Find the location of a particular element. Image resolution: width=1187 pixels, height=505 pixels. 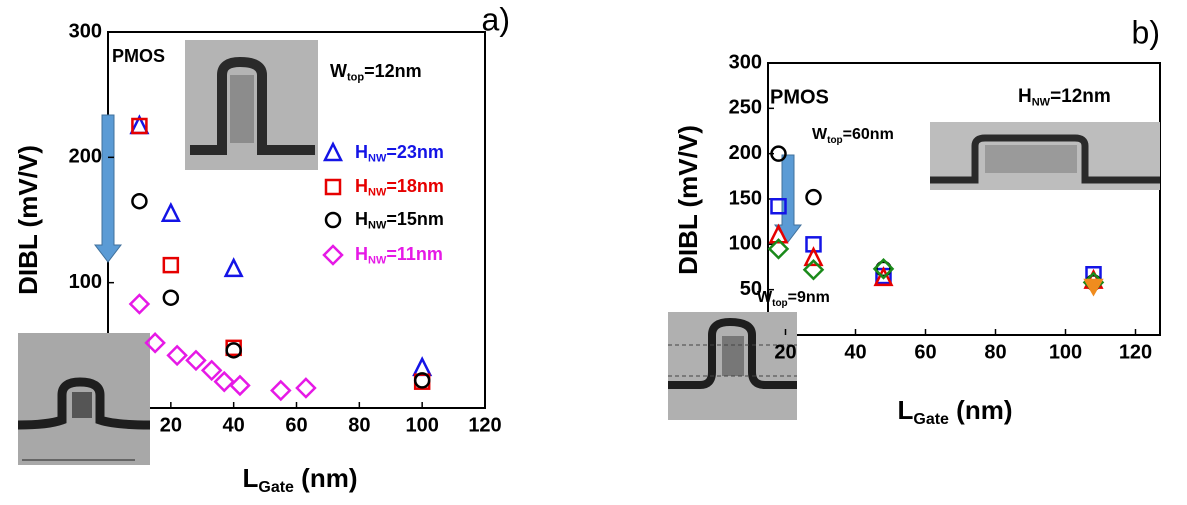

y-tick-label: 250 is located at coordinates (745, 108).